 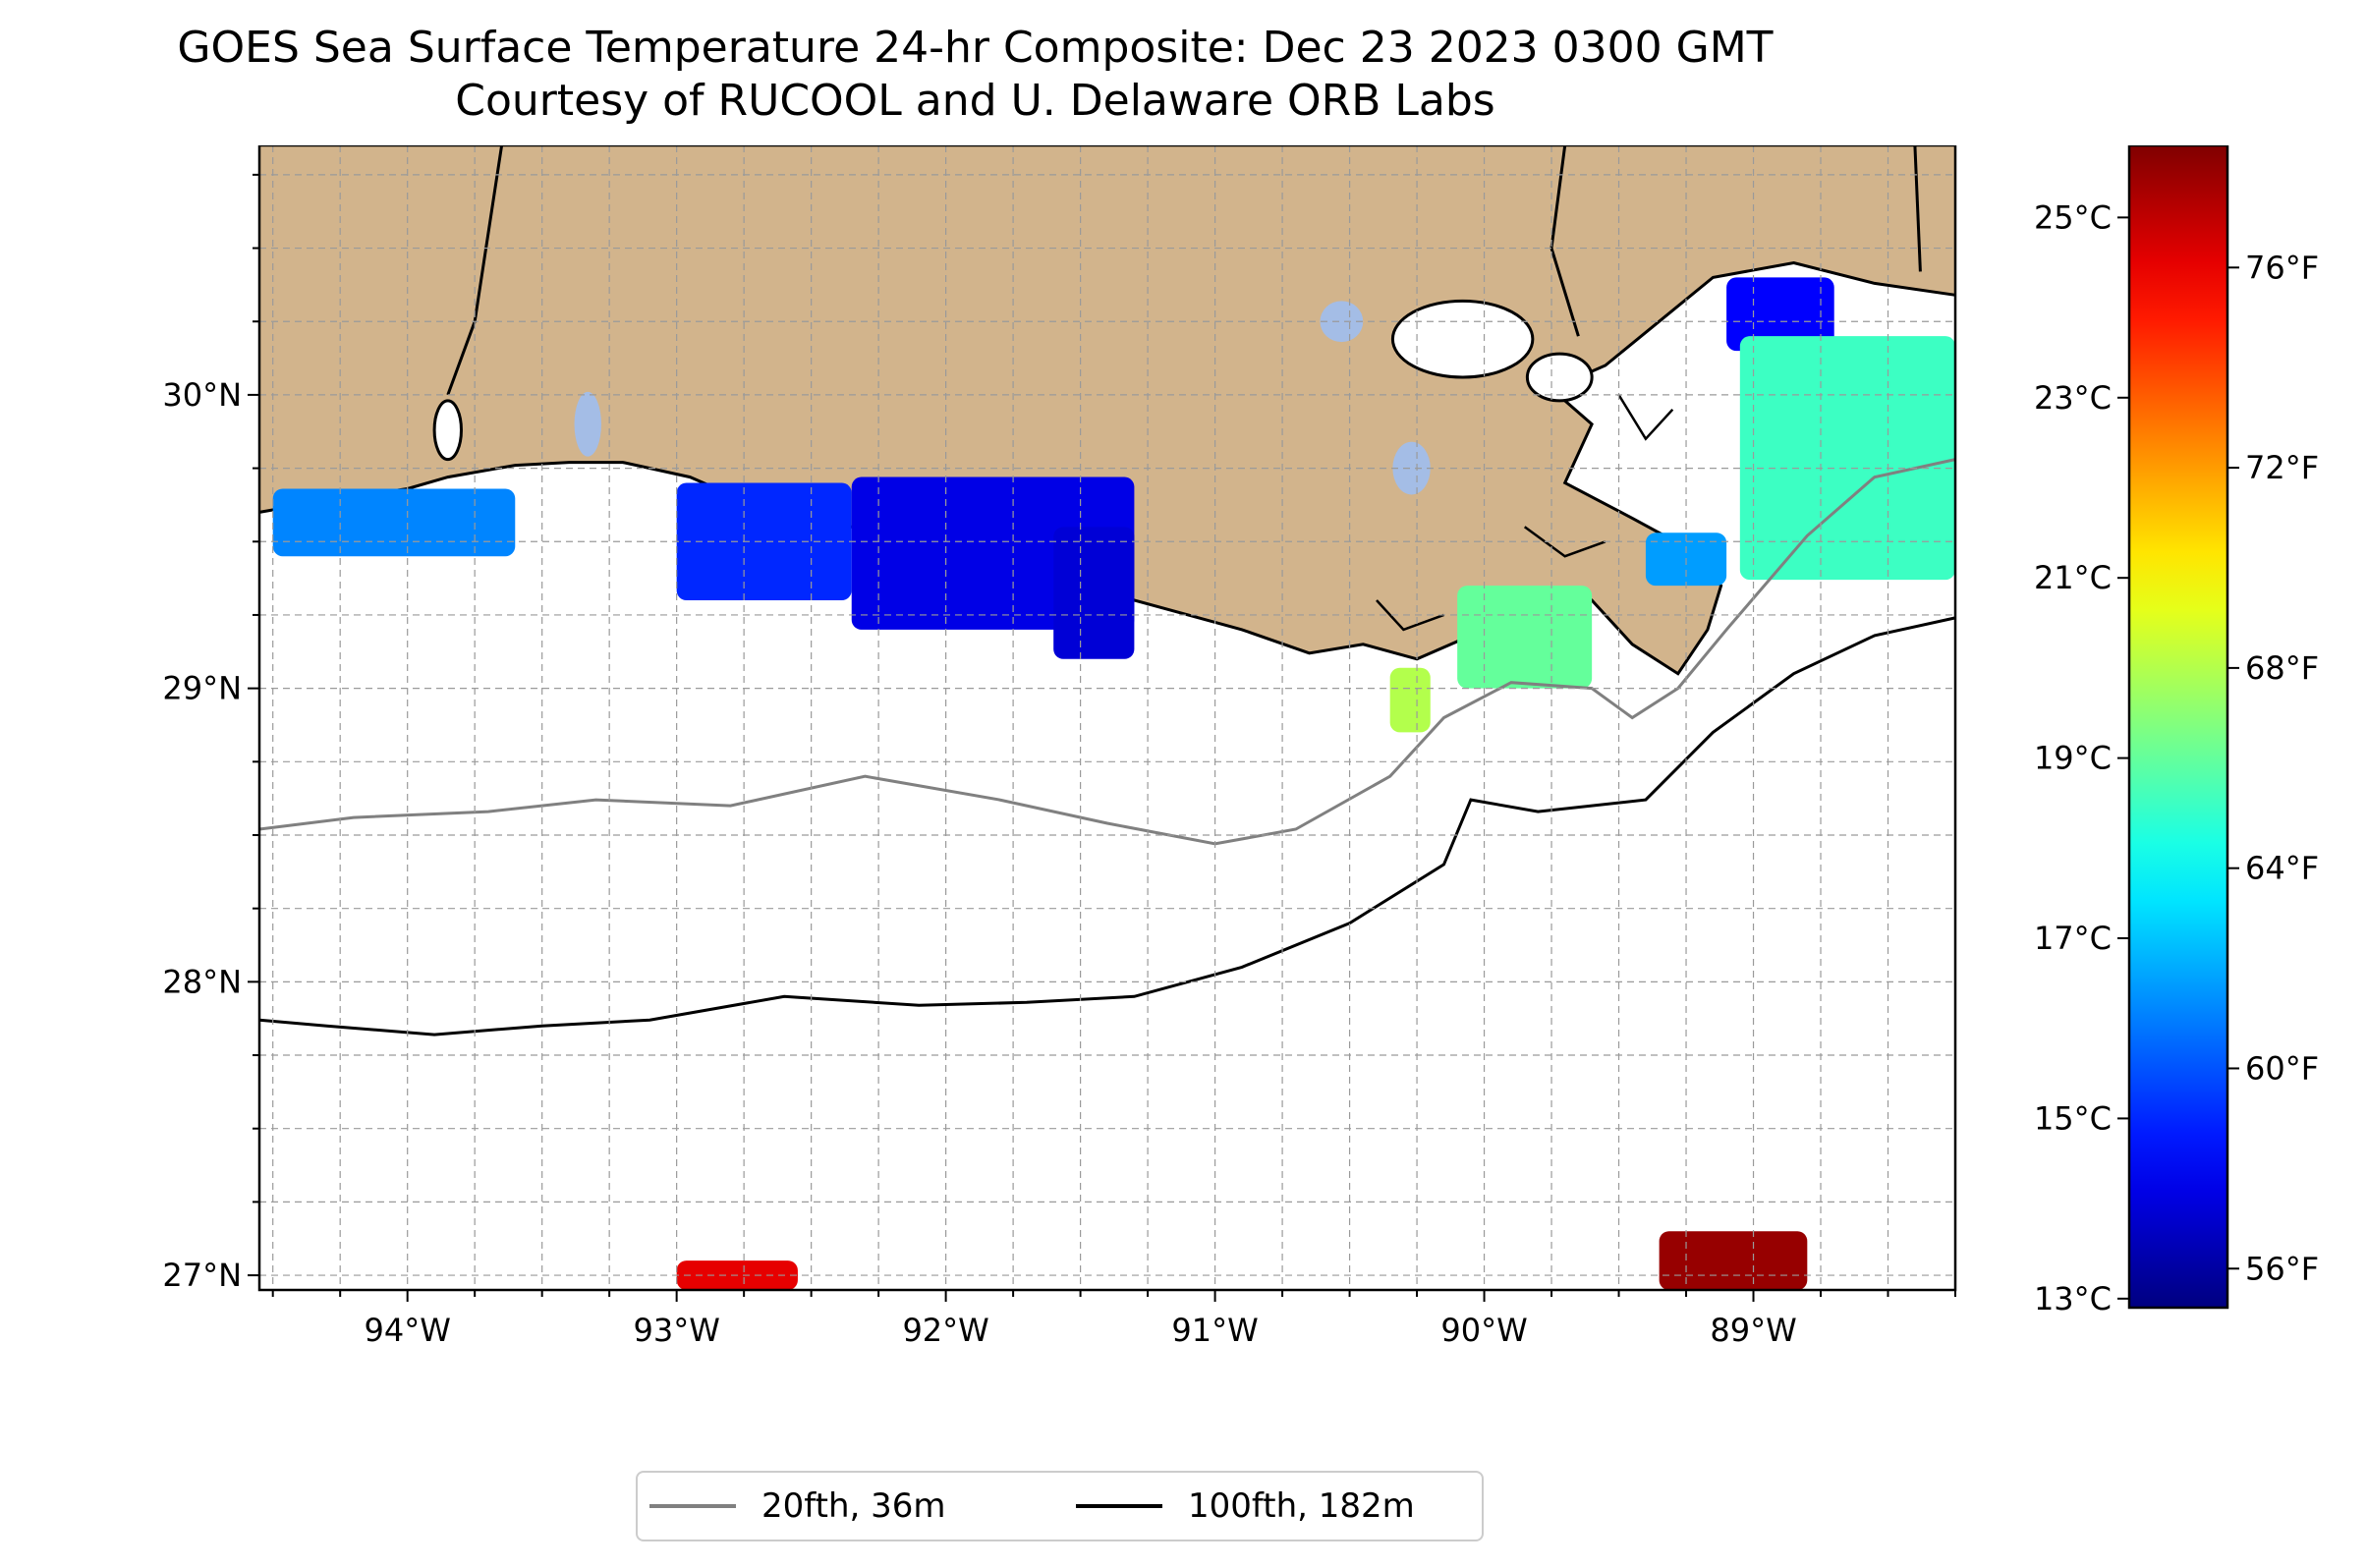 What do you see at coordinates (202, 688) in the screenshot?
I see `lat-tick-label: 29°N` at bounding box center [202, 688].